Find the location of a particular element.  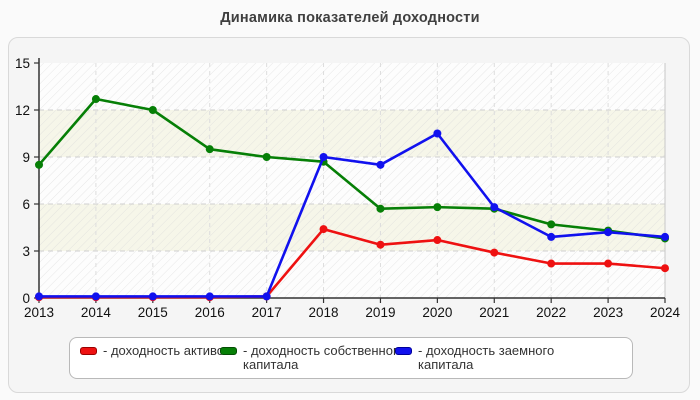

legend-swatch-green-icon is located at coordinates (228, 351).